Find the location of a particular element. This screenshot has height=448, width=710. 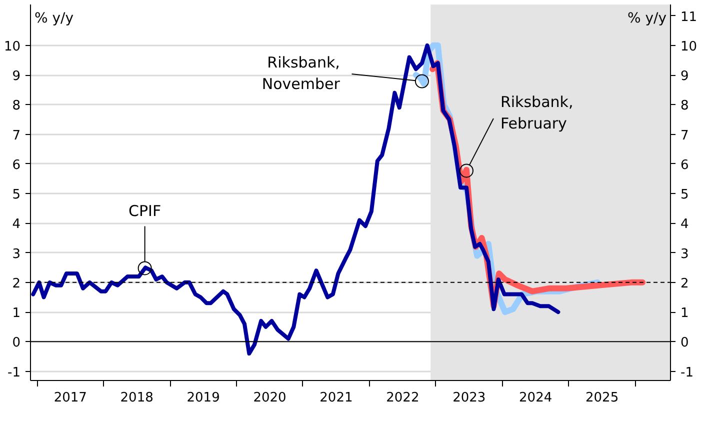

x-tick-label: 2017 is located at coordinates (70, 398).